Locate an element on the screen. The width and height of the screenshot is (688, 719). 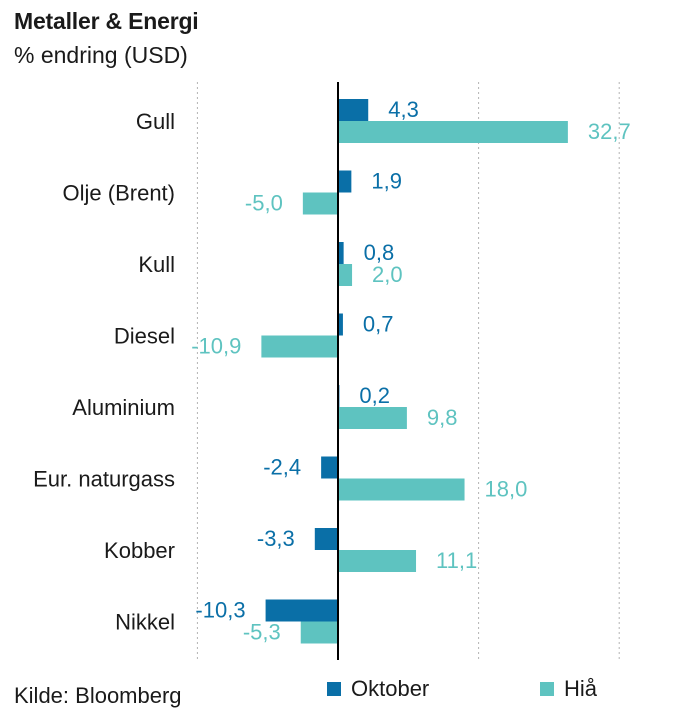
data-label: -10,9 is located at coordinates (216, 345).